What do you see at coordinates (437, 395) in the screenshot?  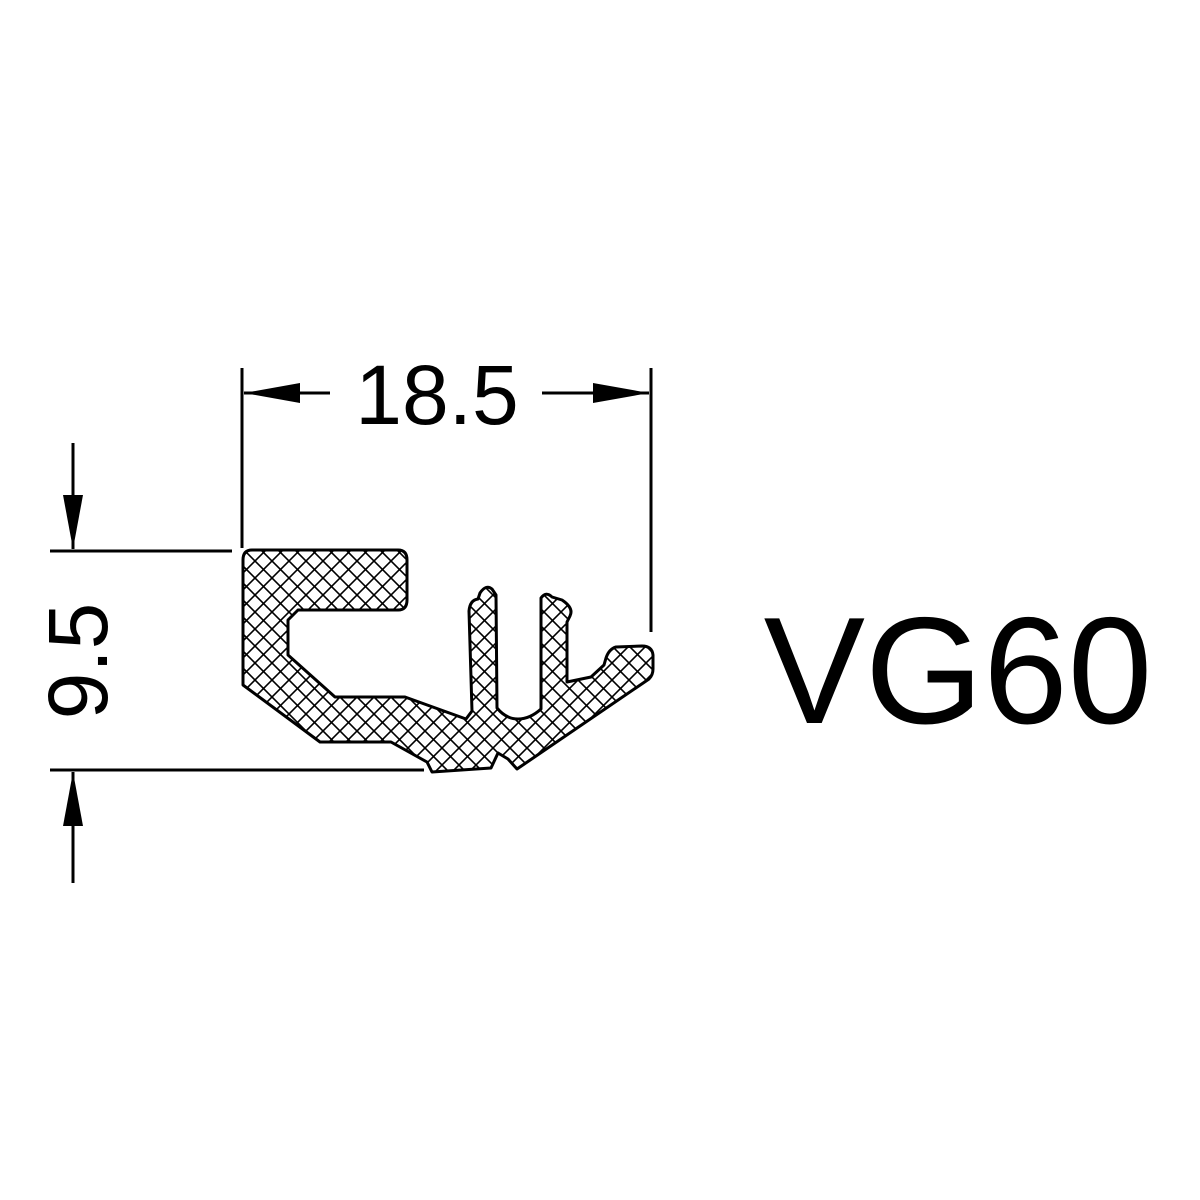 I see `width-dimension-label: 18.5` at bounding box center [437, 395].